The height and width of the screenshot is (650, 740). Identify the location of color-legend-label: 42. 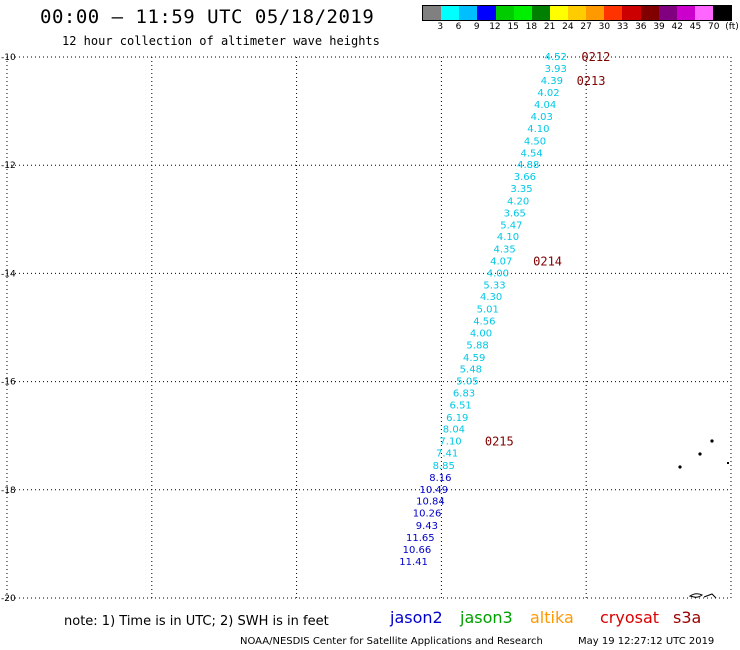
(677, 27).